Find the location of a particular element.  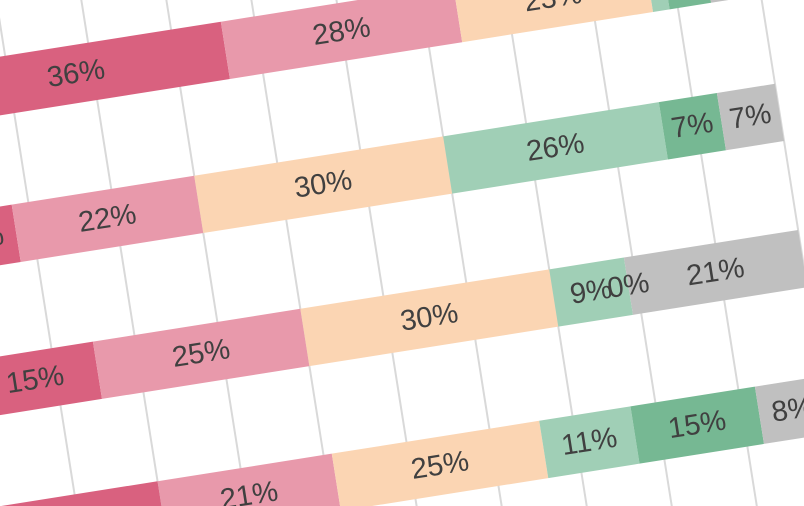

cell-line is located at coordinates (759, 253).